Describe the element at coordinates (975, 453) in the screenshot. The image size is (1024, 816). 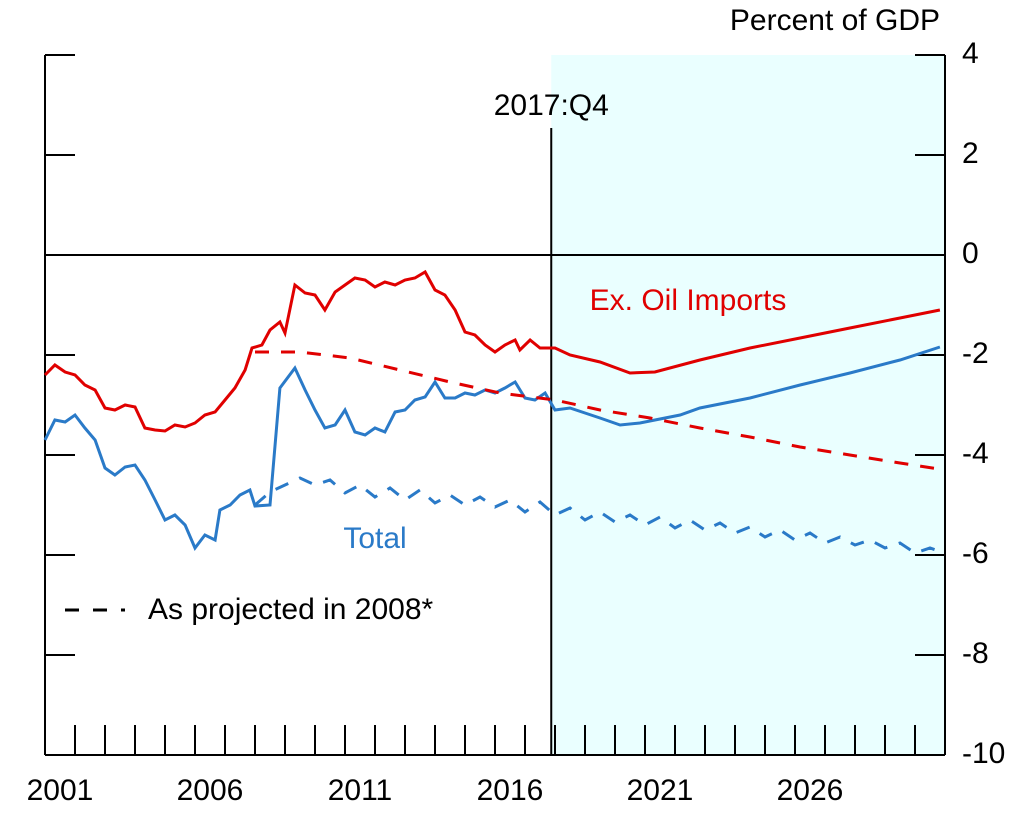
I see `y-tick-label: -4` at that location.